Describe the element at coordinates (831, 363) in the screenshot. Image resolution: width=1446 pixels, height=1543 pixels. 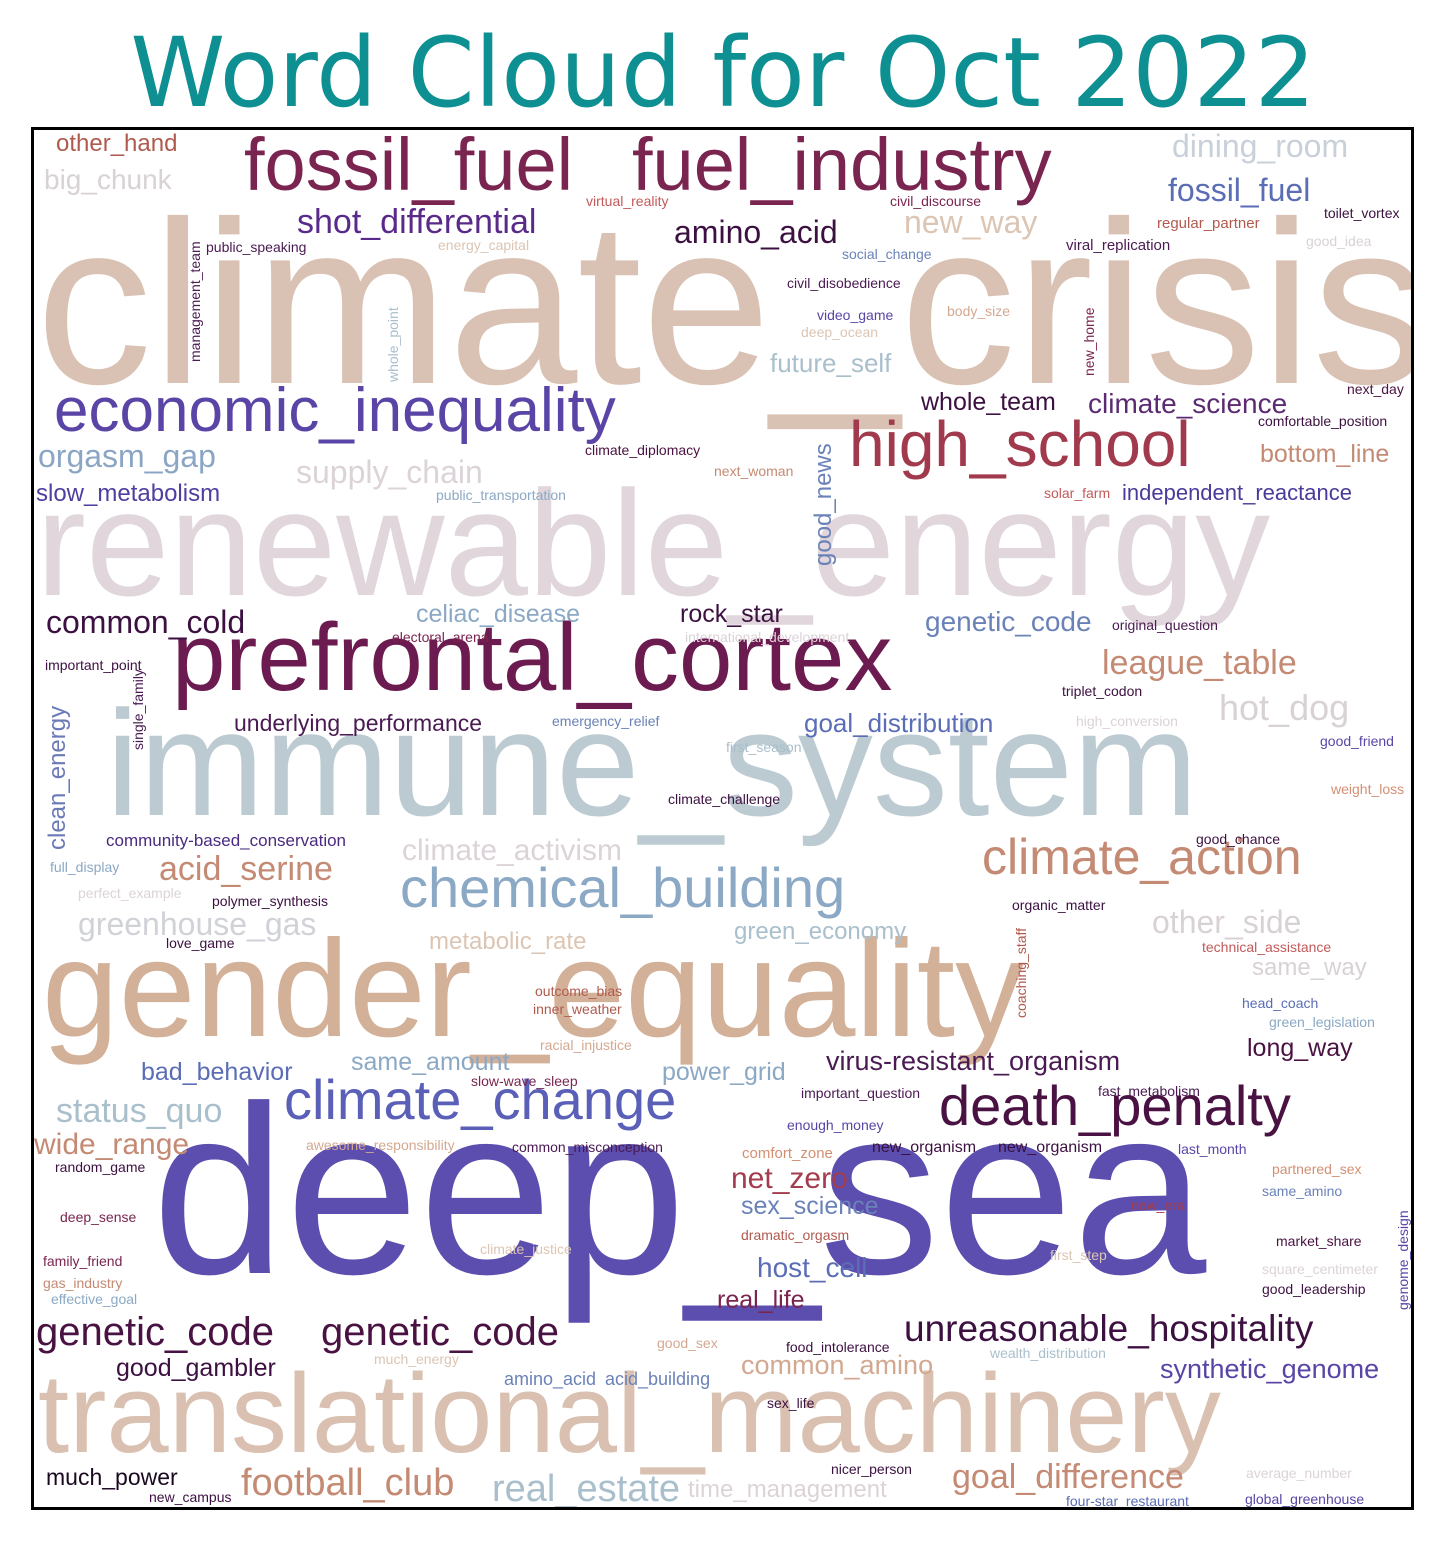
I see `word-future-self: future_self` at that location.